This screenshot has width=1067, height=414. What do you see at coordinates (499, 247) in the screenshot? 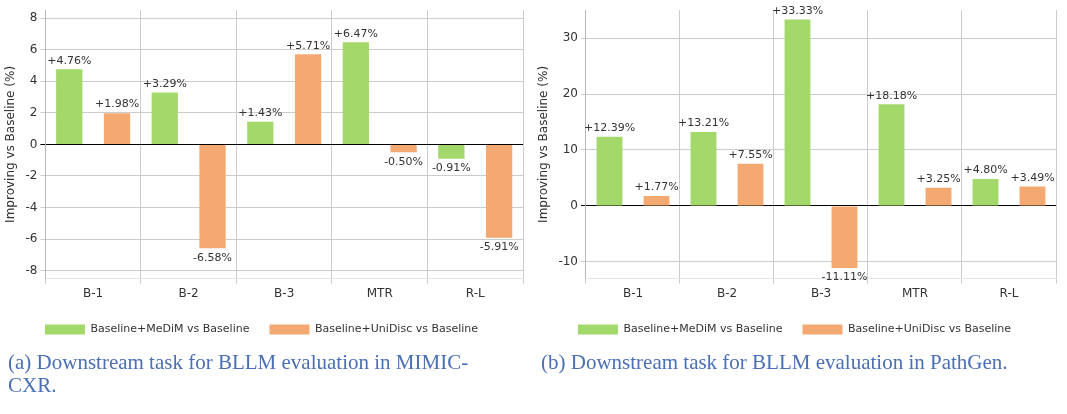
I see `data-label: -5.91%` at bounding box center [499, 247].